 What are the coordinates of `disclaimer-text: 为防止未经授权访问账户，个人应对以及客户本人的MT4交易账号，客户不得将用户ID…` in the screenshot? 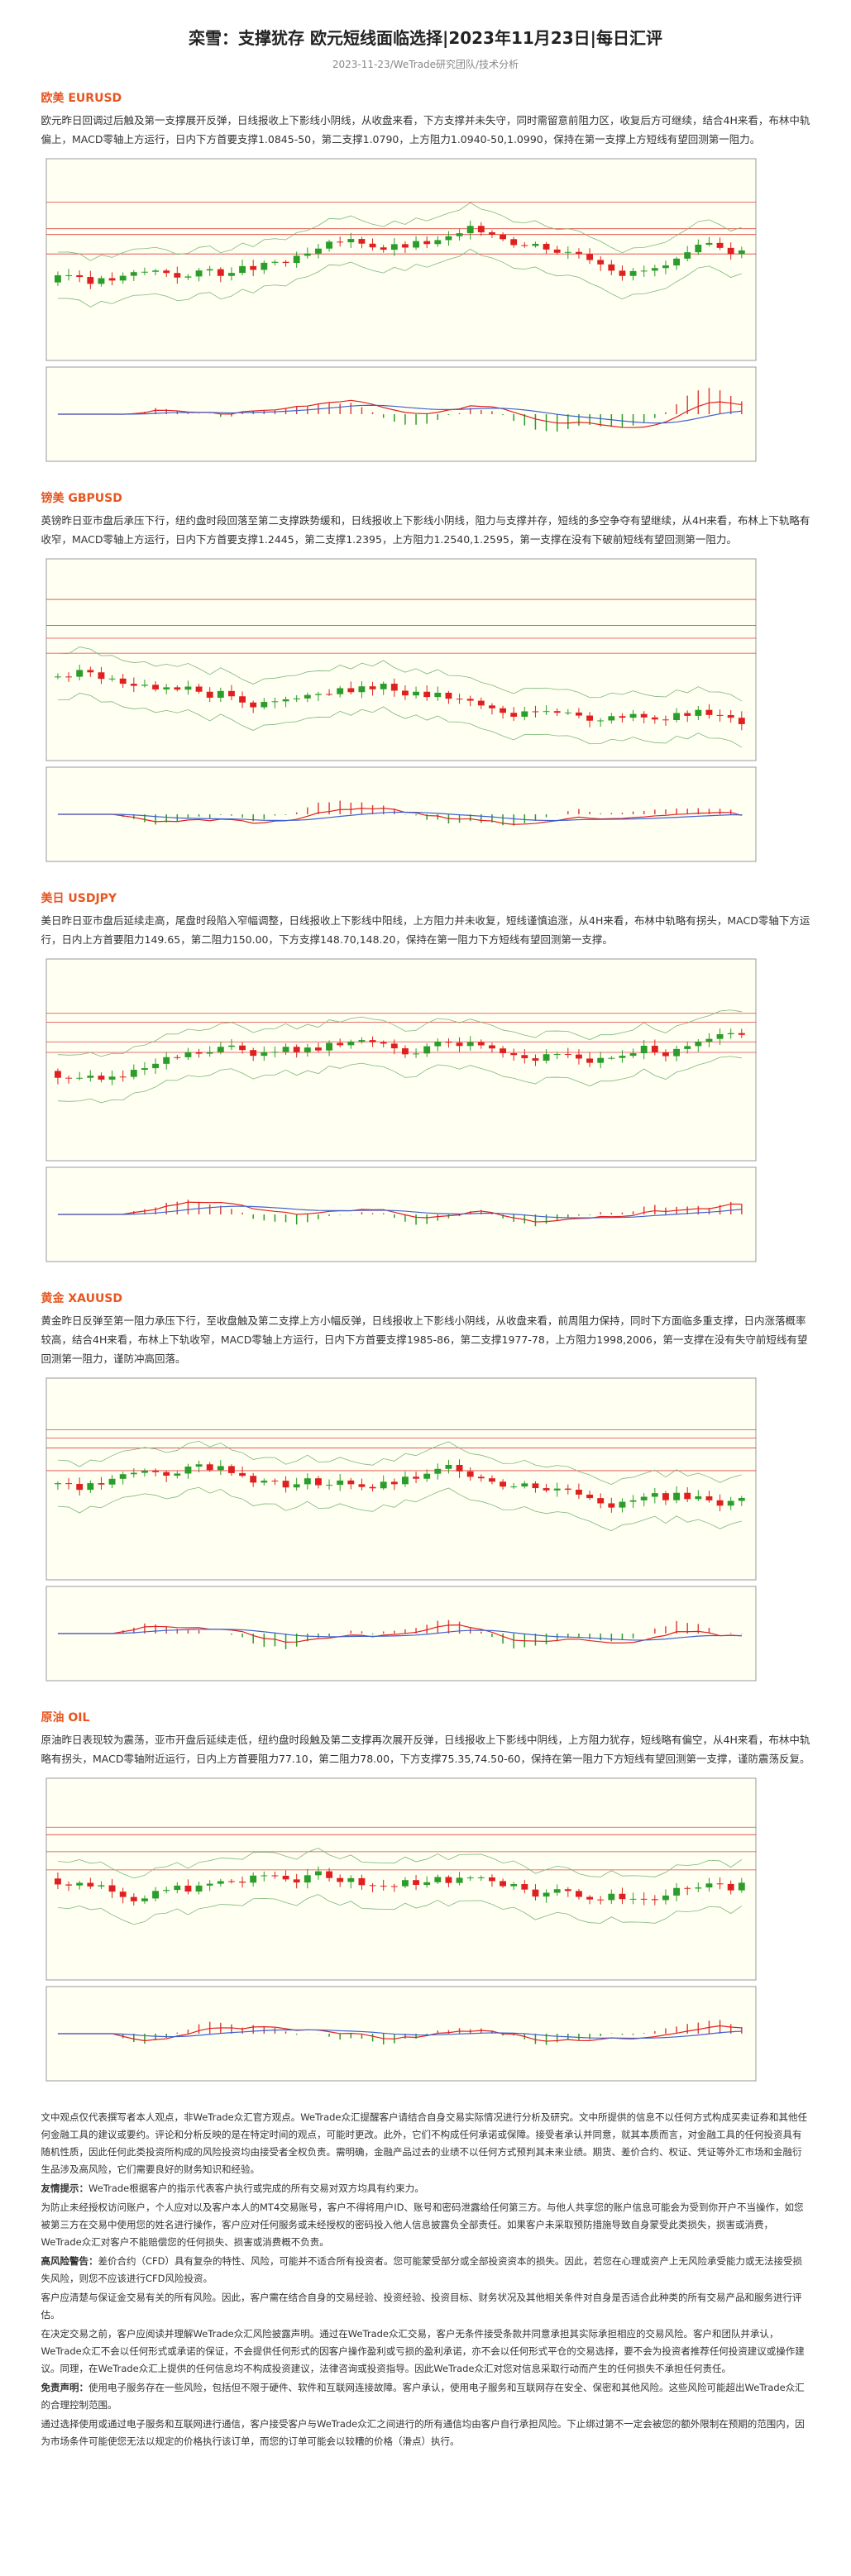 It's located at (423, 2225).